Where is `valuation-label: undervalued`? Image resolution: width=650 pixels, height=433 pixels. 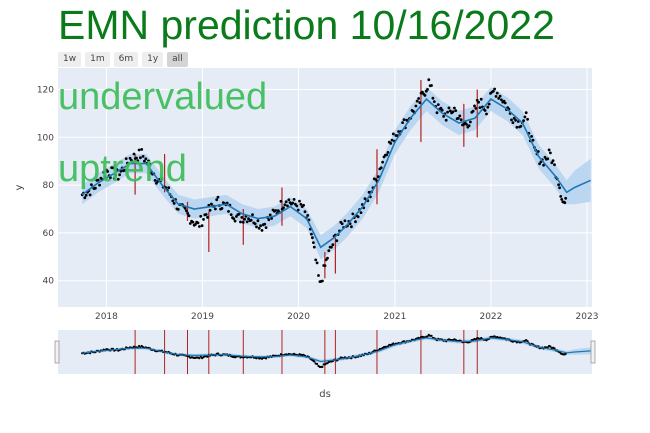
valuation-label: undervalued is located at coordinates (163, 97).